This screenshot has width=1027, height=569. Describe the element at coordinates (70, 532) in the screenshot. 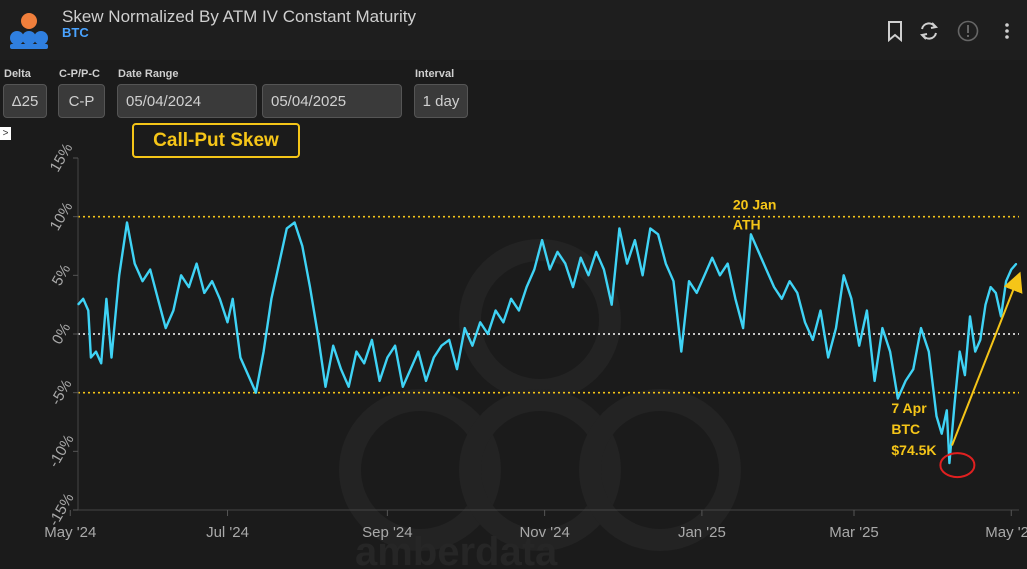

I see `x-tick-label: May '24` at that location.